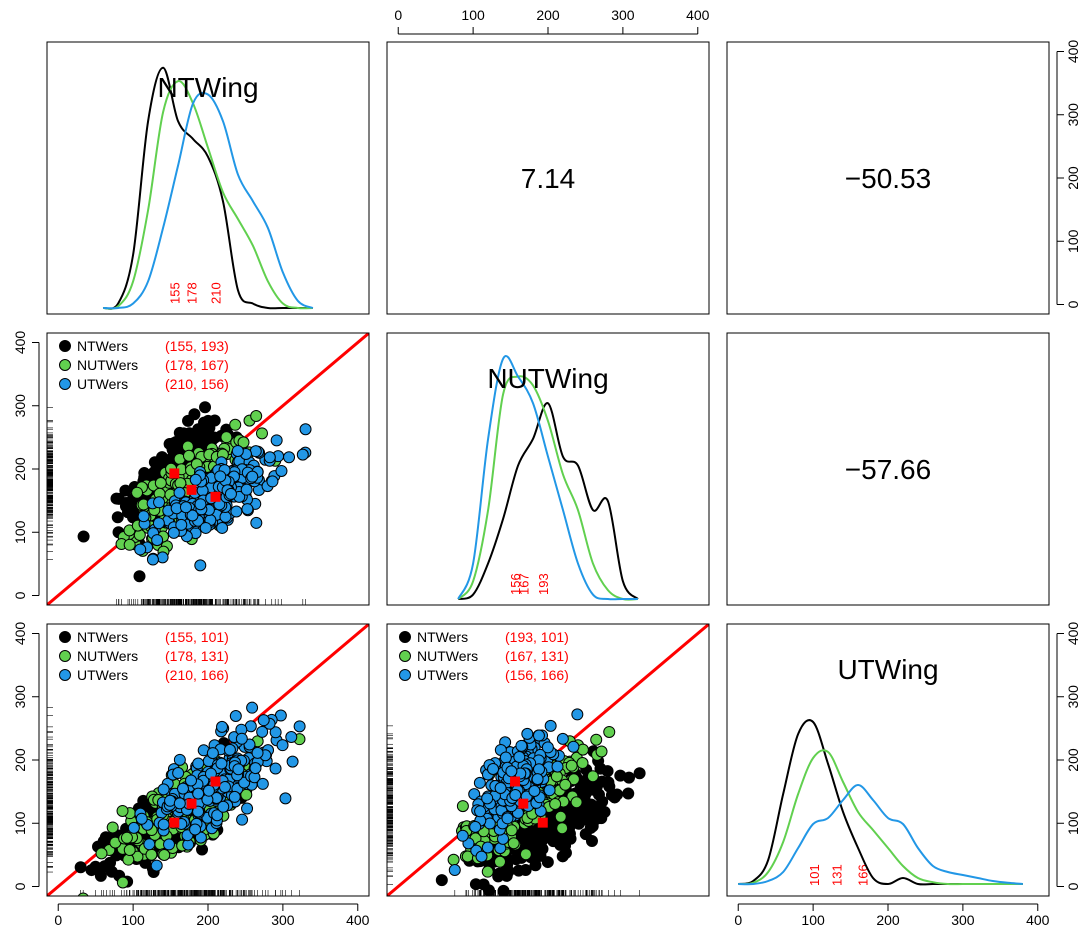 This screenshot has width=1086, height=937. What do you see at coordinates (963, 920) in the screenshot?
I see `x-tick-label: 300` at bounding box center [963, 920].